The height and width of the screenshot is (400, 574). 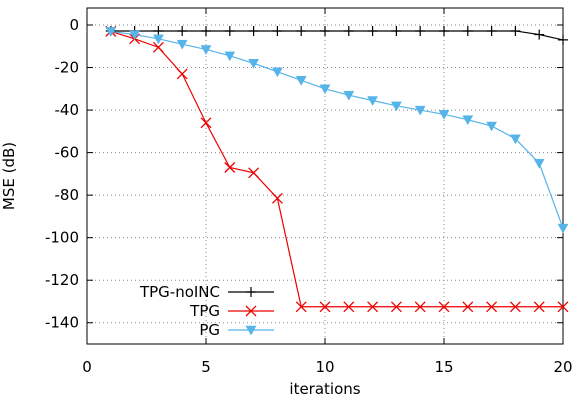 What do you see at coordinates (324, 389) in the screenshot?
I see `x-axis-label: iterations` at bounding box center [324, 389].